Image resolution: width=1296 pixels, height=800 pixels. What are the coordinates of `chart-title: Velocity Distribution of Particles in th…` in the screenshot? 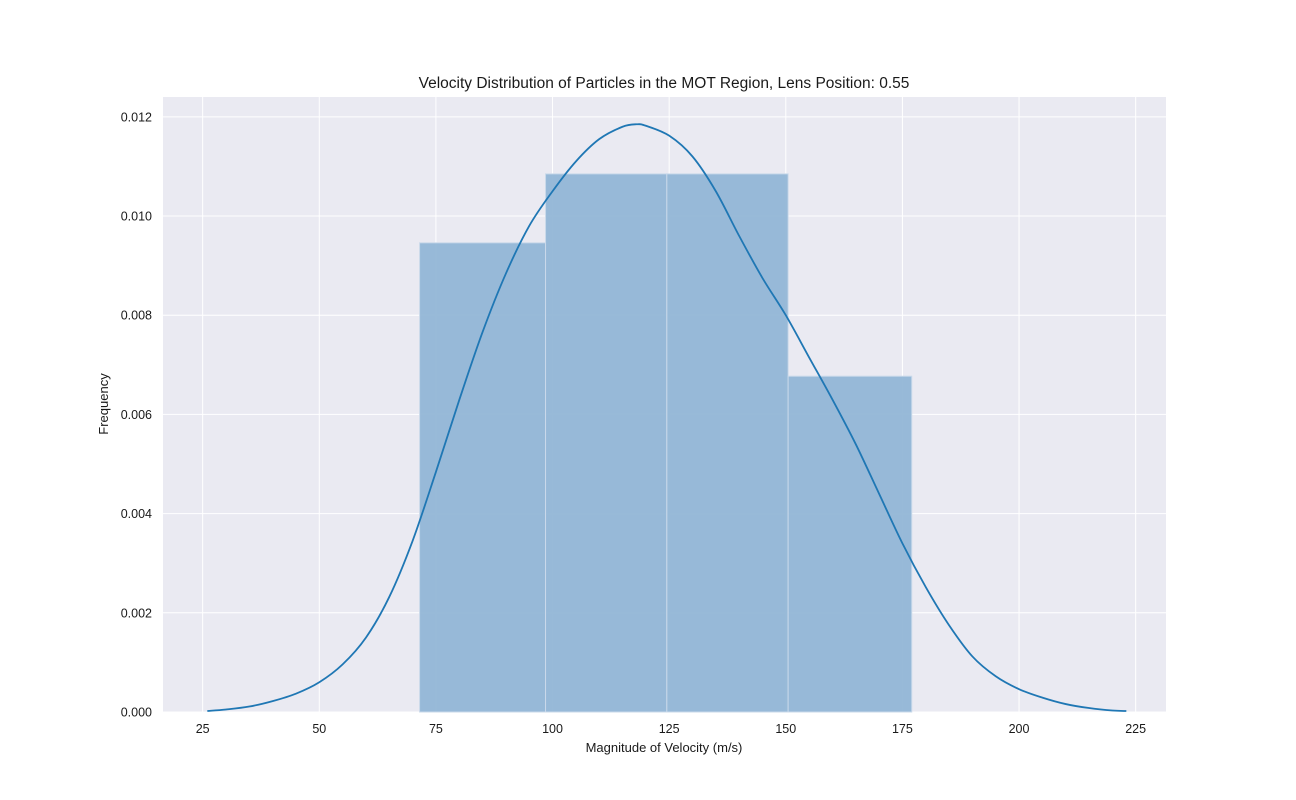 It's located at (664, 83).